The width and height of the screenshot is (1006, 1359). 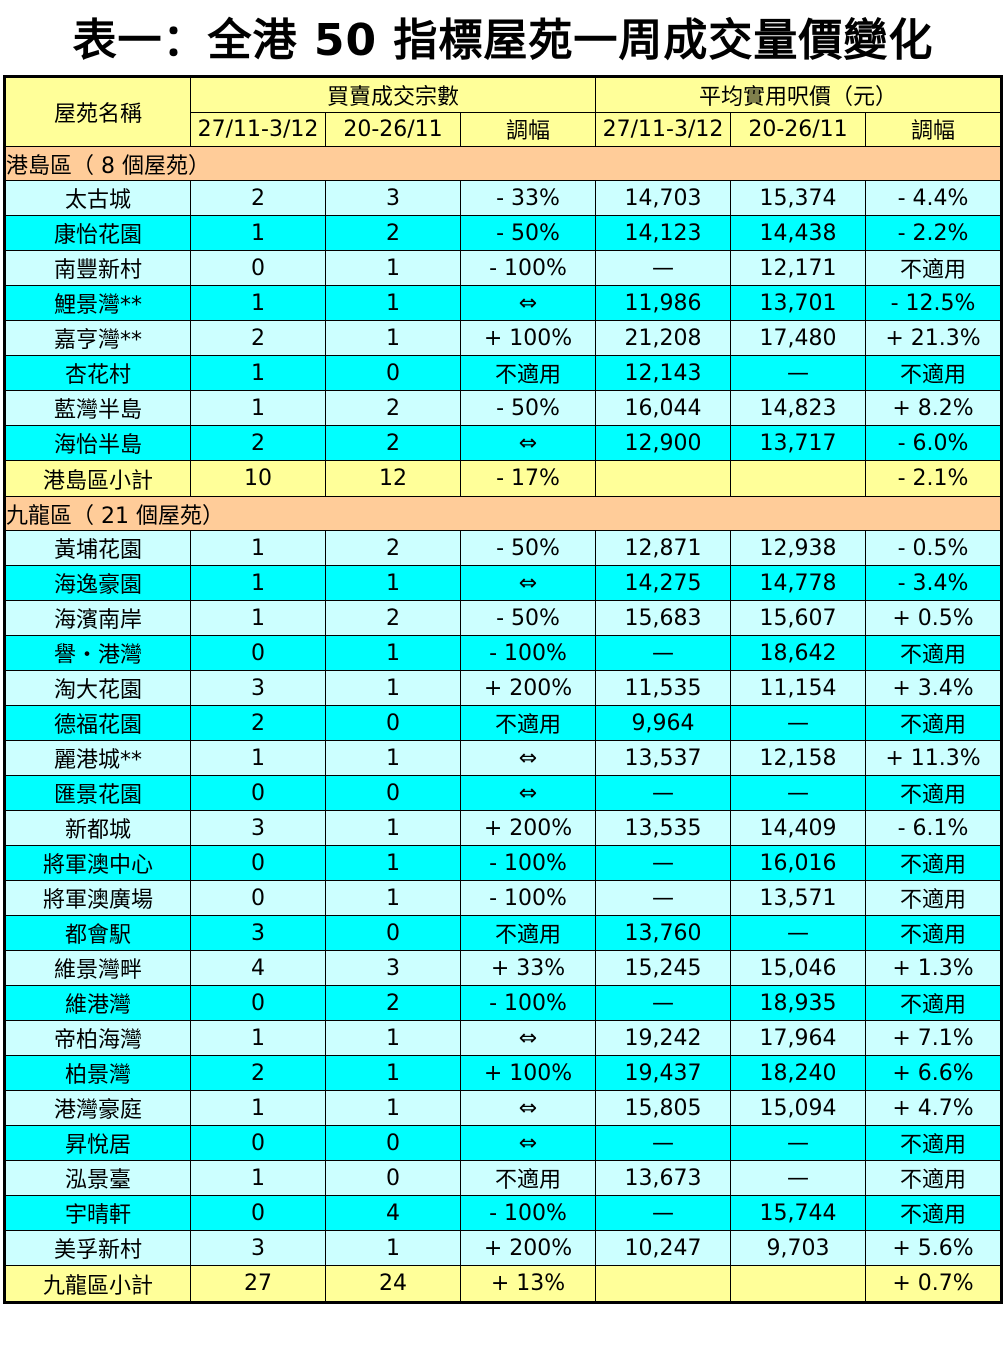 I want to click on price-last-week-cell: —, so click(x=798, y=933).